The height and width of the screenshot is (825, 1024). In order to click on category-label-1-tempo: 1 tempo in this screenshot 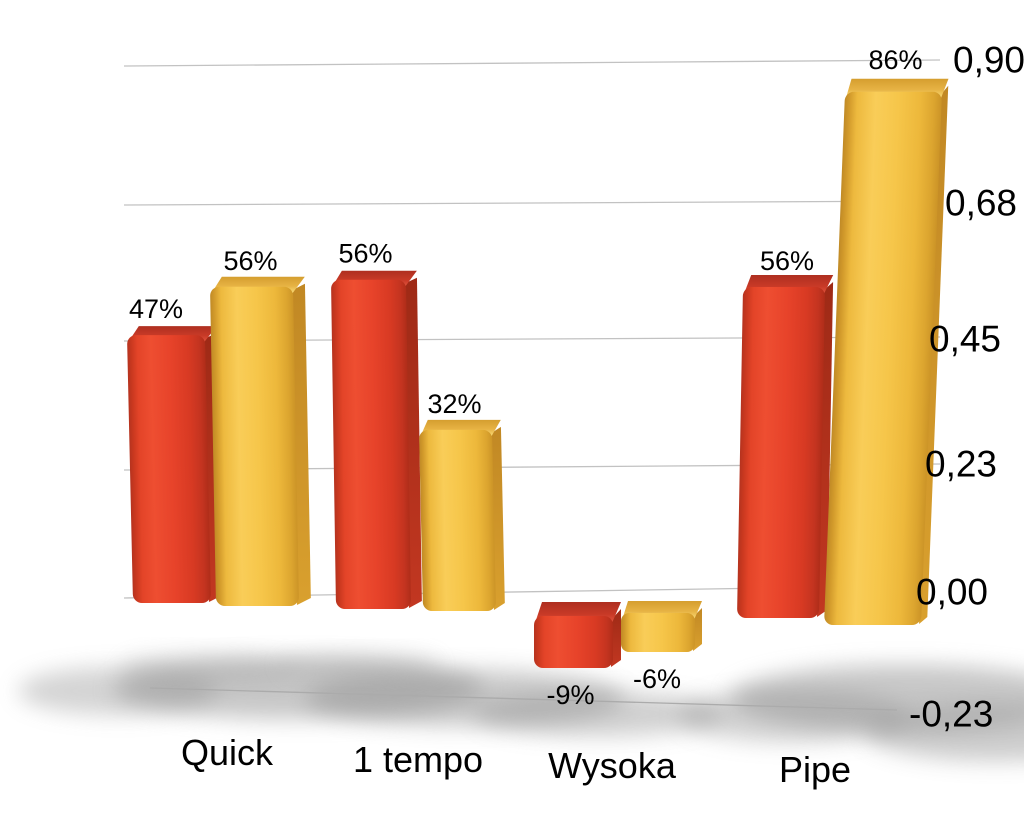, I will do `click(418, 759)`.